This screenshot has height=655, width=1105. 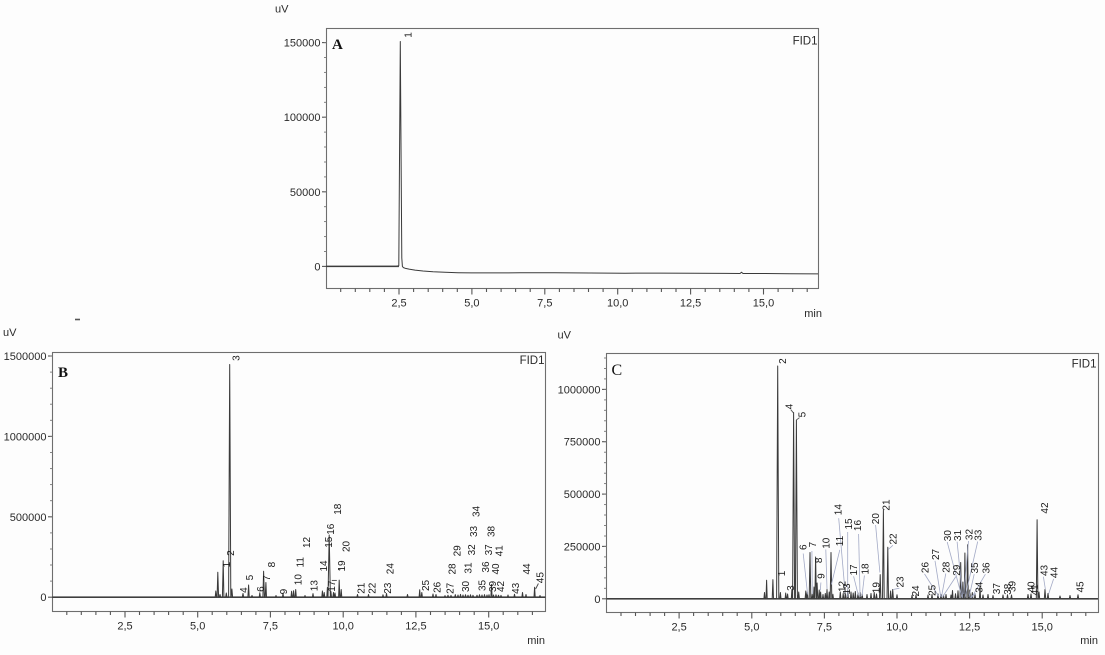 I want to click on svg-text: 9, so click(x=822, y=576).